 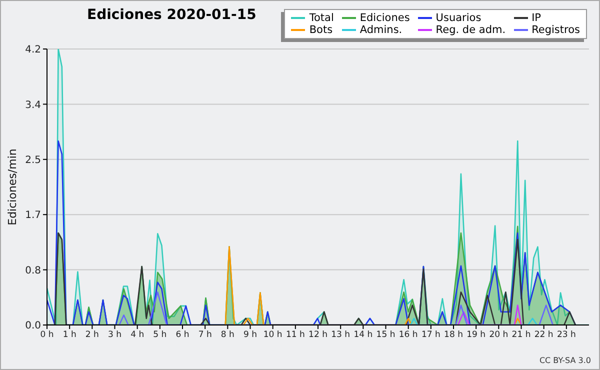 What do you see at coordinates (430, 335) in the screenshot?
I see `x-tick-label: 17 h` at bounding box center [430, 335].